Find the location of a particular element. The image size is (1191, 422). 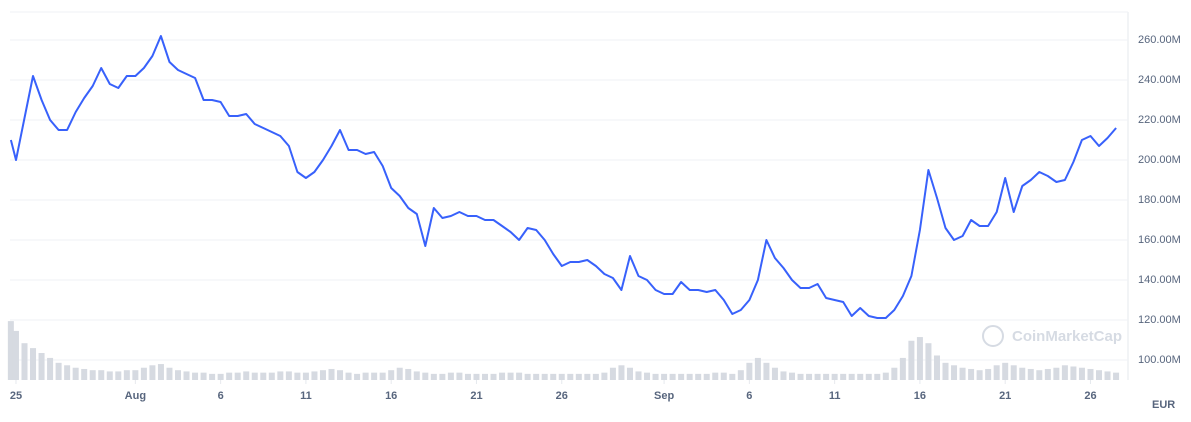

y-tick-label: 260.00M is located at coordinates (1159, 40).